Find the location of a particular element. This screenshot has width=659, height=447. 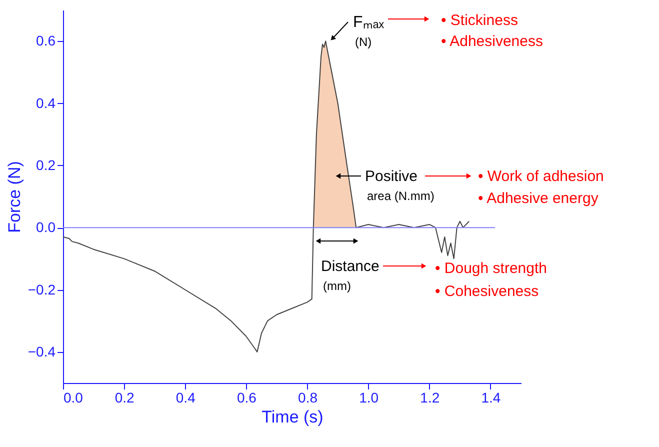

annotation: • Stickiness is located at coordinates (479, 20).